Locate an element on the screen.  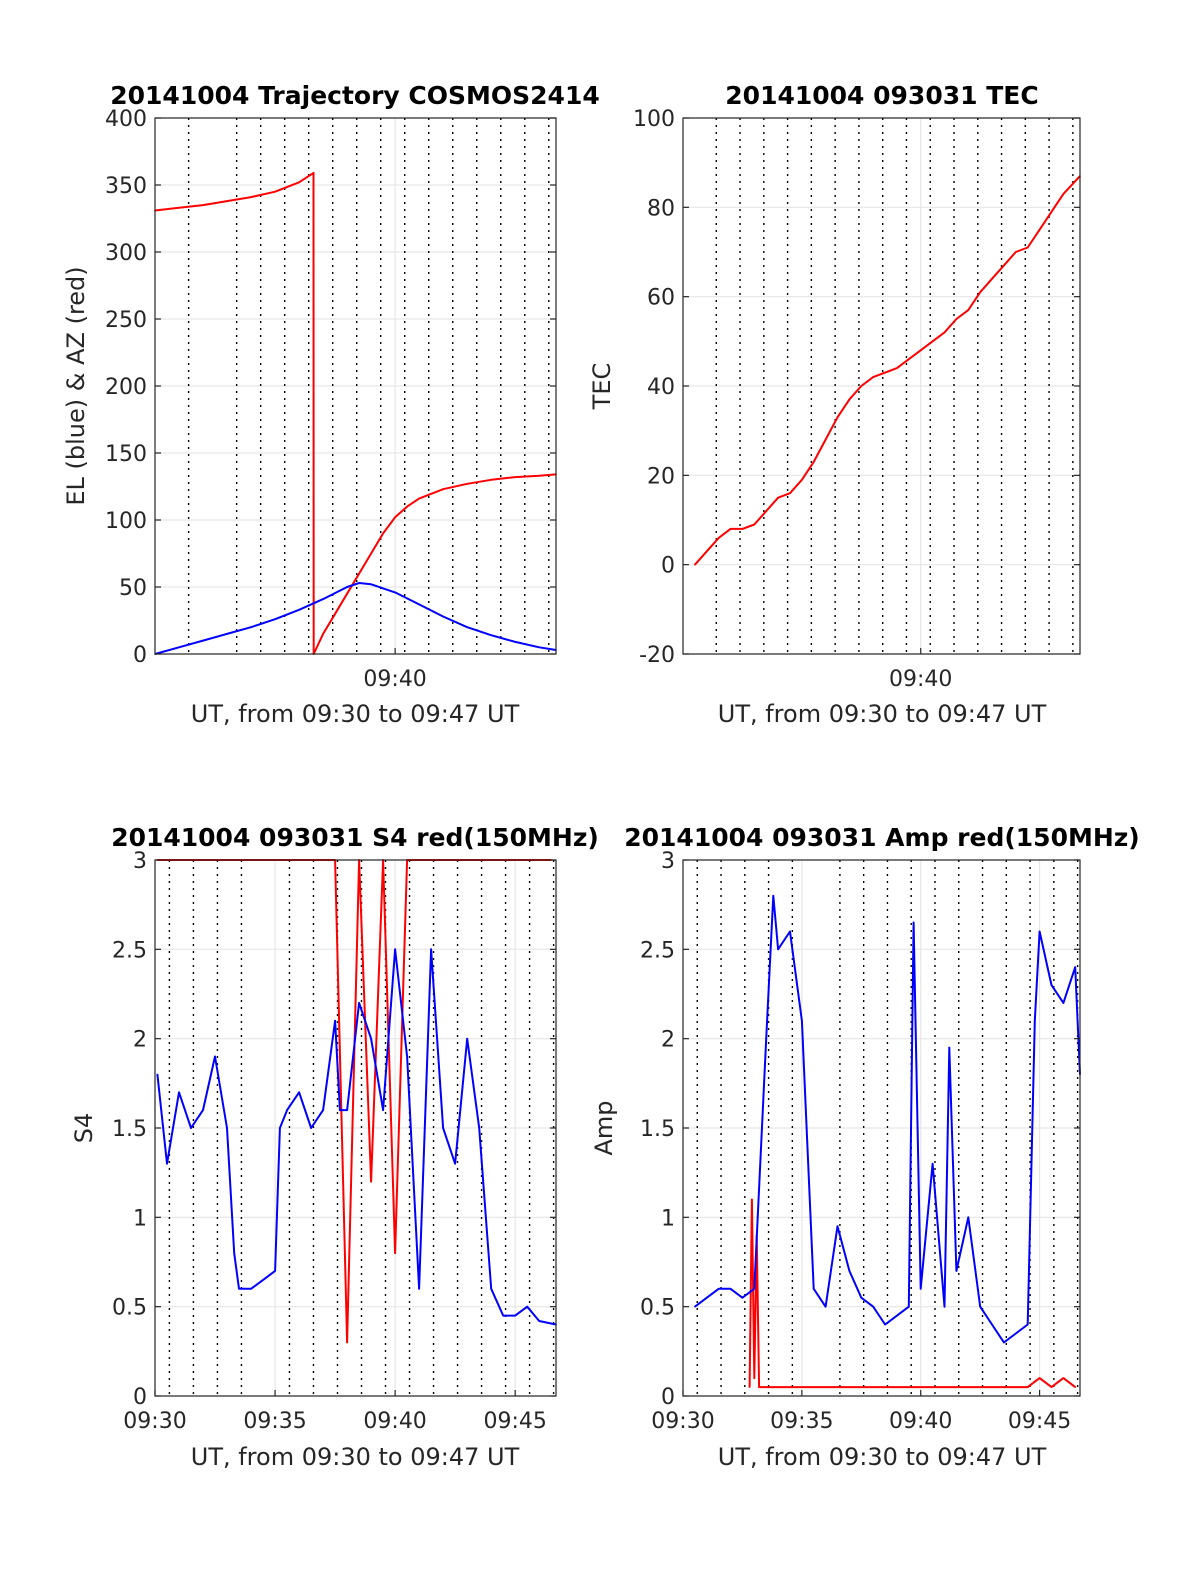
chart-title: 20141004 Trajectory COSMOS2414 is located at coordinates (355, 95).